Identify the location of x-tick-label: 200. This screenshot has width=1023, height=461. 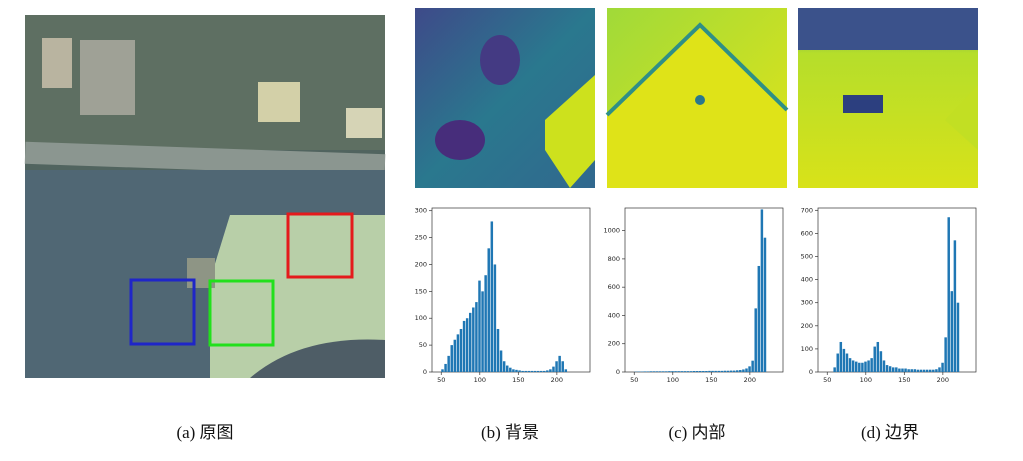
(943, 380).